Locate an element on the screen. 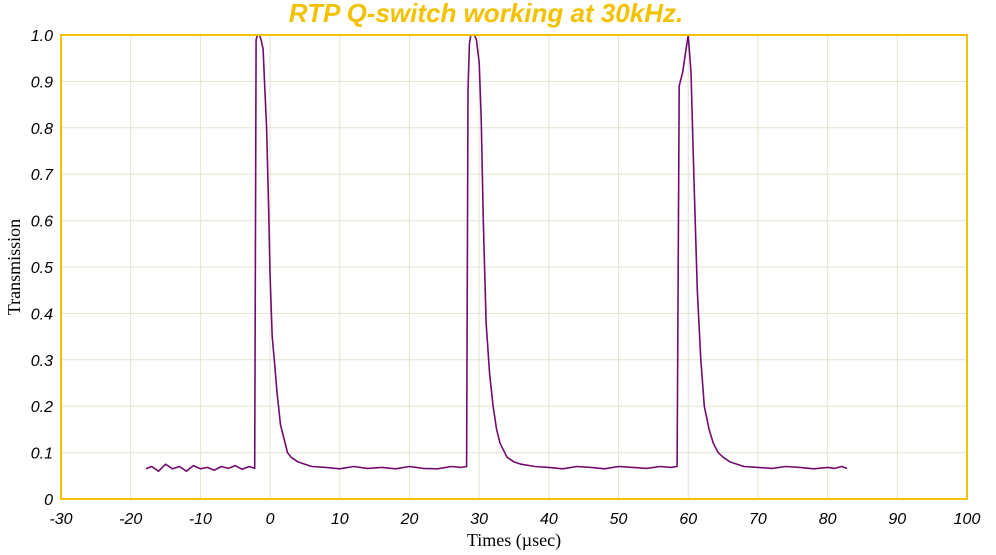 The image size is (996, 555). y-tick-label: 0.4 is located at coordinates (42, 314).